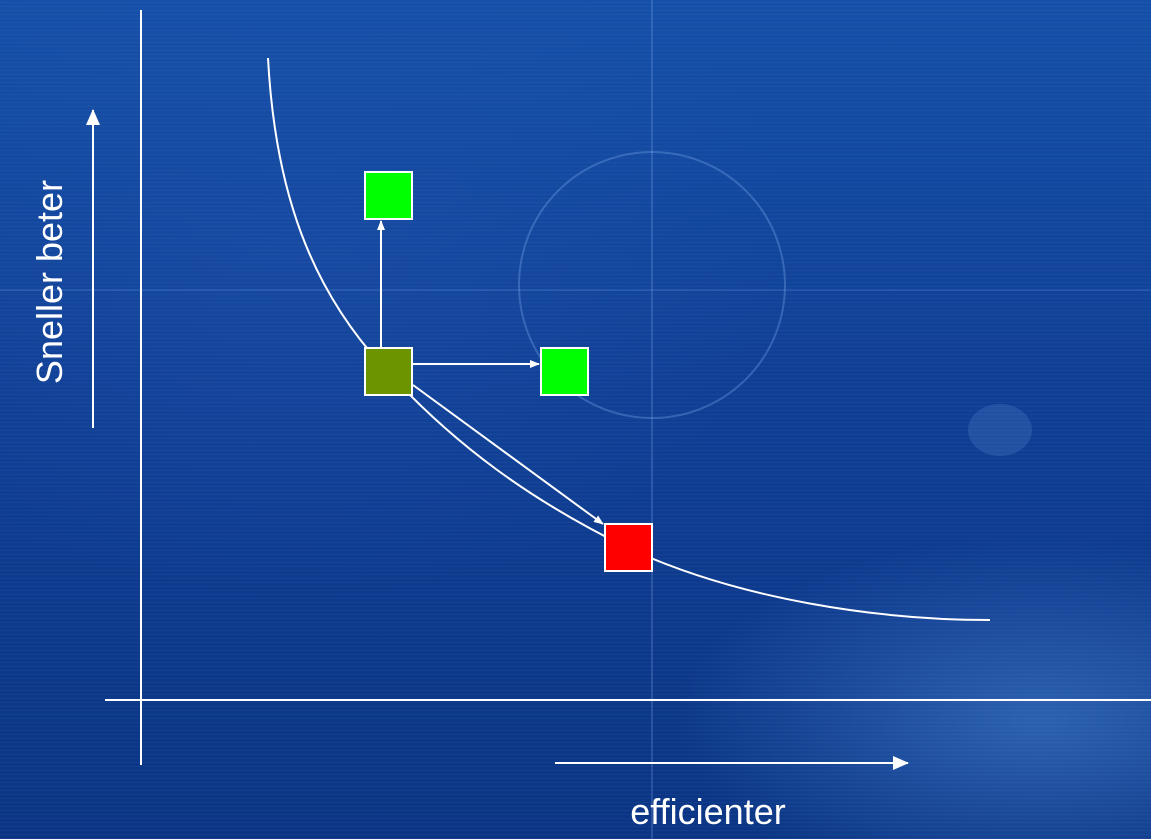 The image size is (1151, 839). What do you see at coordinates (652, 285) in the screenshot?
I see `decorative-circle` at bounding box center [652, 285].